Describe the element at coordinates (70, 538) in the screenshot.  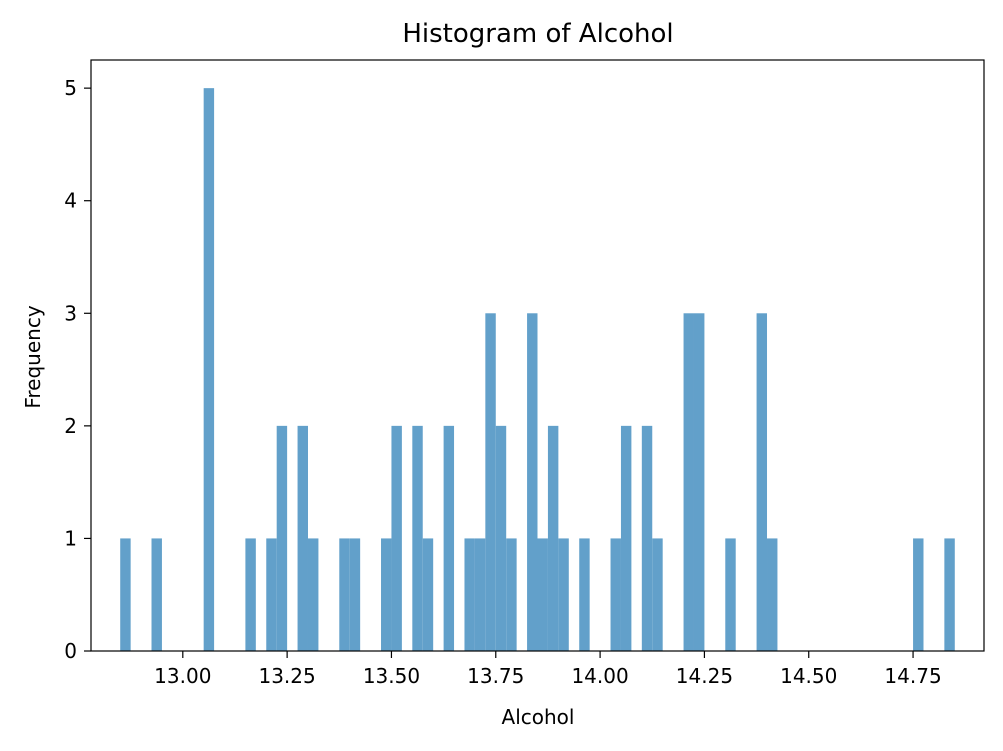
I see `y-tick-label: 1` at that location.